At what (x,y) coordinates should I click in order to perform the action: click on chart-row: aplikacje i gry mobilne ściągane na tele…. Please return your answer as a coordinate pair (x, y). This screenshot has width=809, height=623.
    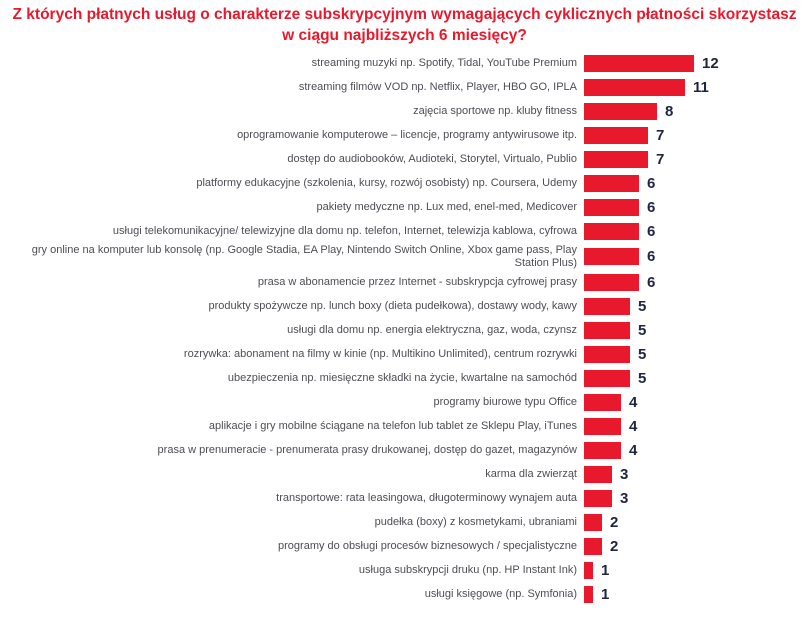
    Looking at the image, I should click on (404, 426).